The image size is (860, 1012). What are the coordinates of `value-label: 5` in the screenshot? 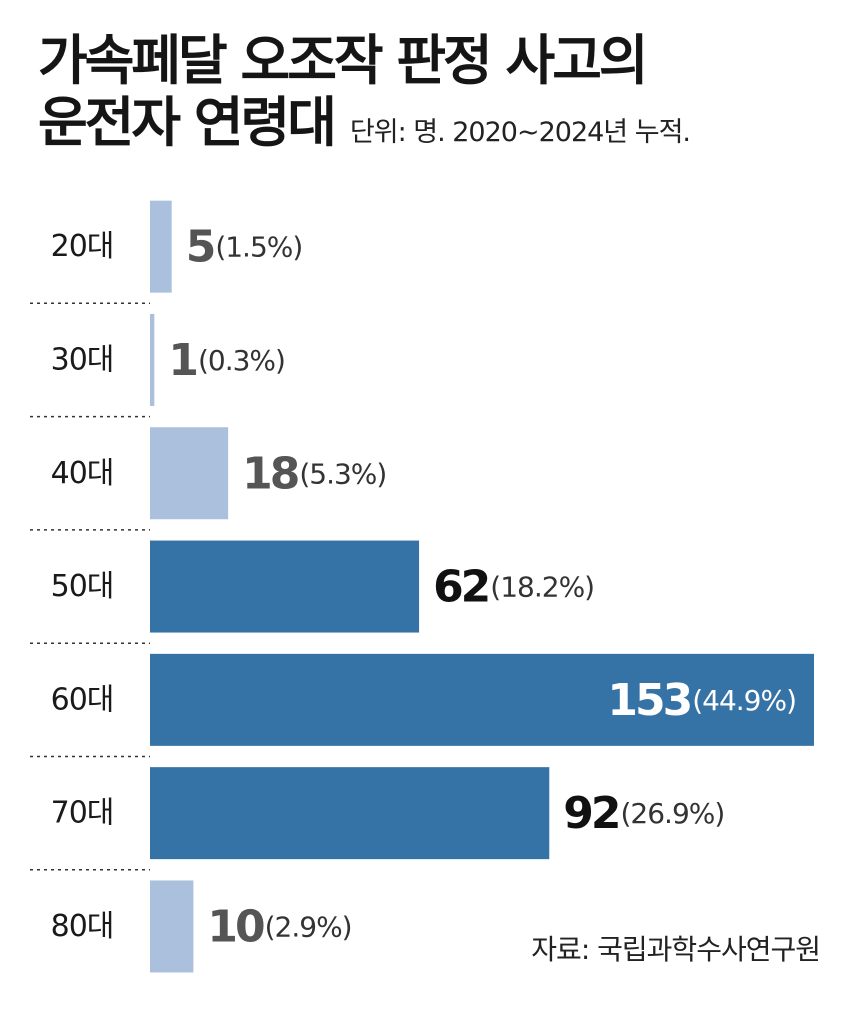 It's located at (200, 246).